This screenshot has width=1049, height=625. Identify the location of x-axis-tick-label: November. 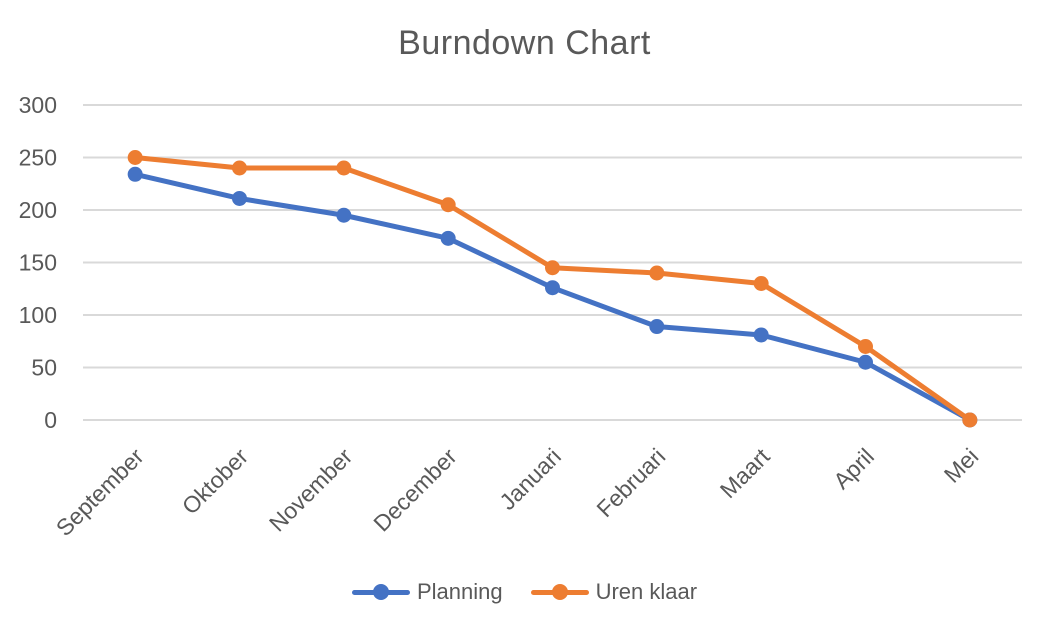
(311, 490).